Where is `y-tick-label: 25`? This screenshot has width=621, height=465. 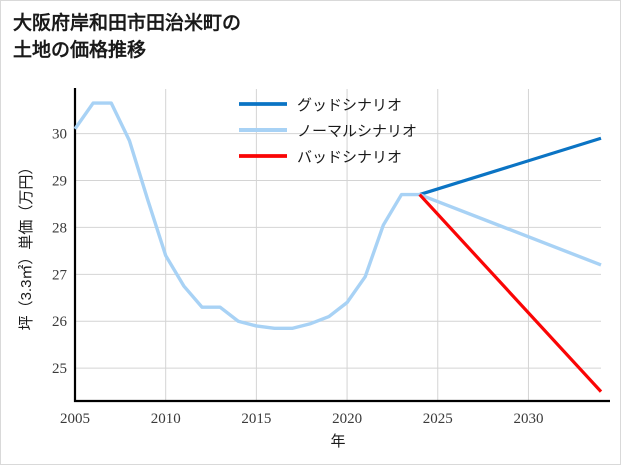 y-tick-label: 25 is located at coordinates (59, 369).